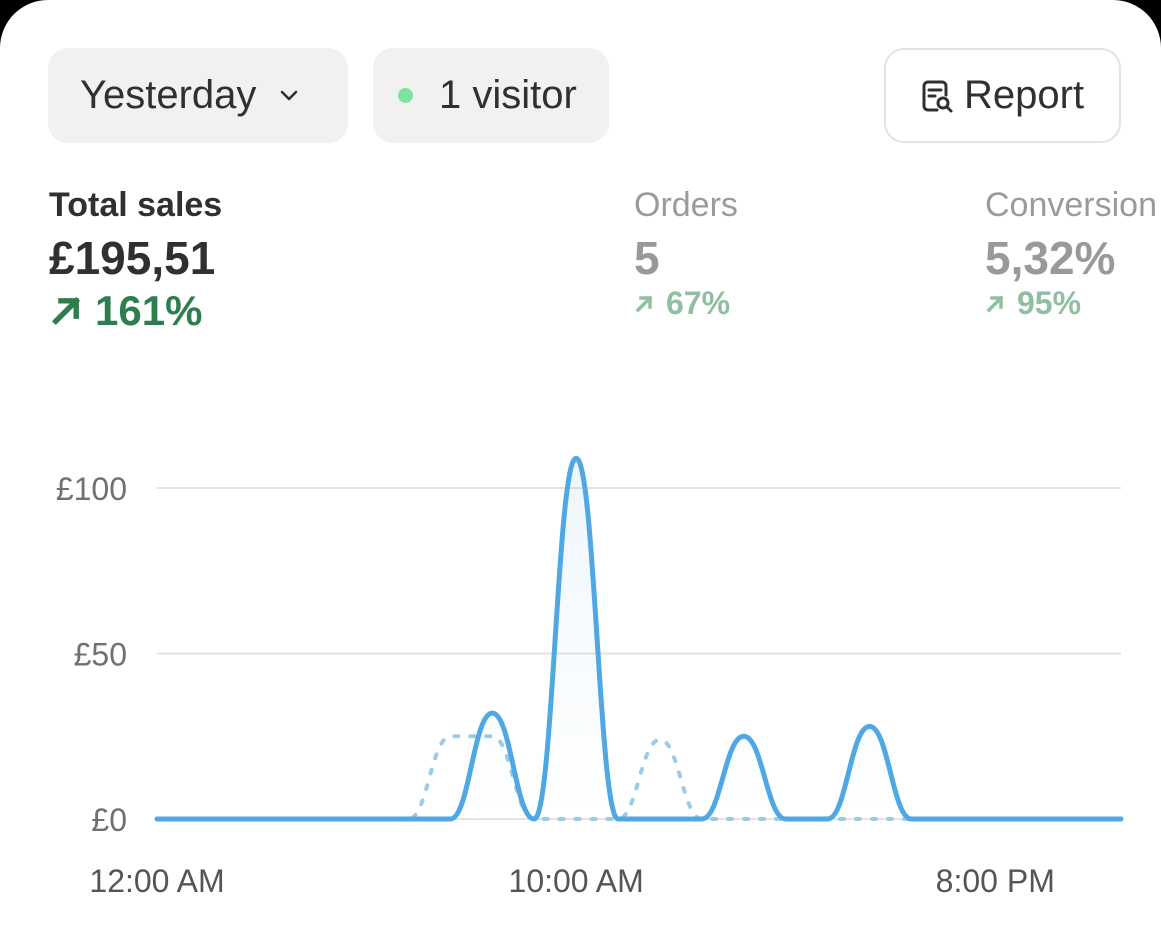 The width and height of the screenshot is (1161, 947). What do you see at coordinates (149, 310) in the screenshot?
I see `metric-delta-value: 161%` at bounding box center [149, 310].